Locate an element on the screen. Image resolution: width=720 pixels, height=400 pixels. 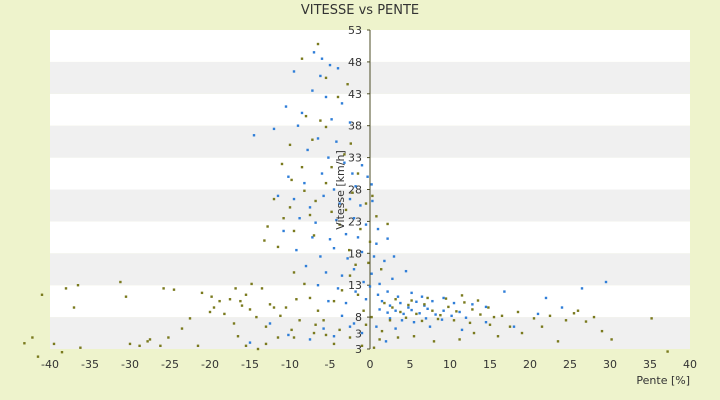
y-tick-label: 33 is located at coordinates (355, 158).